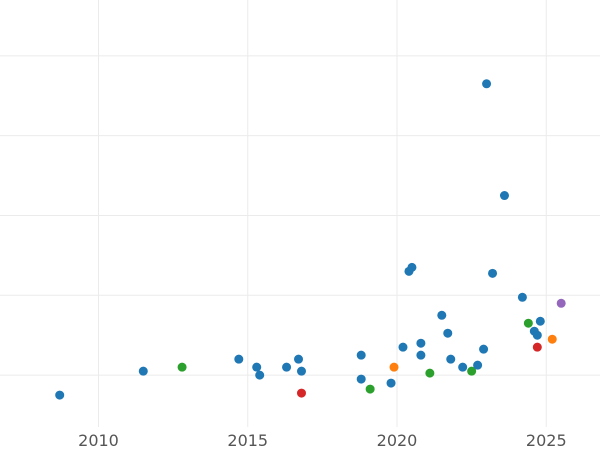 Image resolution: width=600 pixels, height=450 pixels. Describe the element at coordinates (98, 440) in the screenshot. I see `x-tick-label-0: 2010` at that location.